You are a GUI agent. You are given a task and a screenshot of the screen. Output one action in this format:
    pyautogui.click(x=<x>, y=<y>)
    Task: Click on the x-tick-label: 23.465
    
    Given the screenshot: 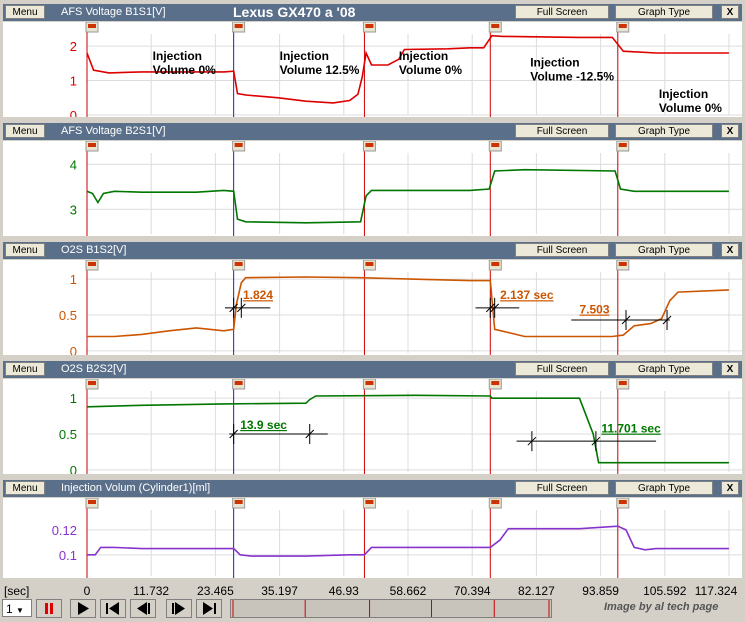 What is the action you would take?
    pyautogui.click(x=215, y=591)
    